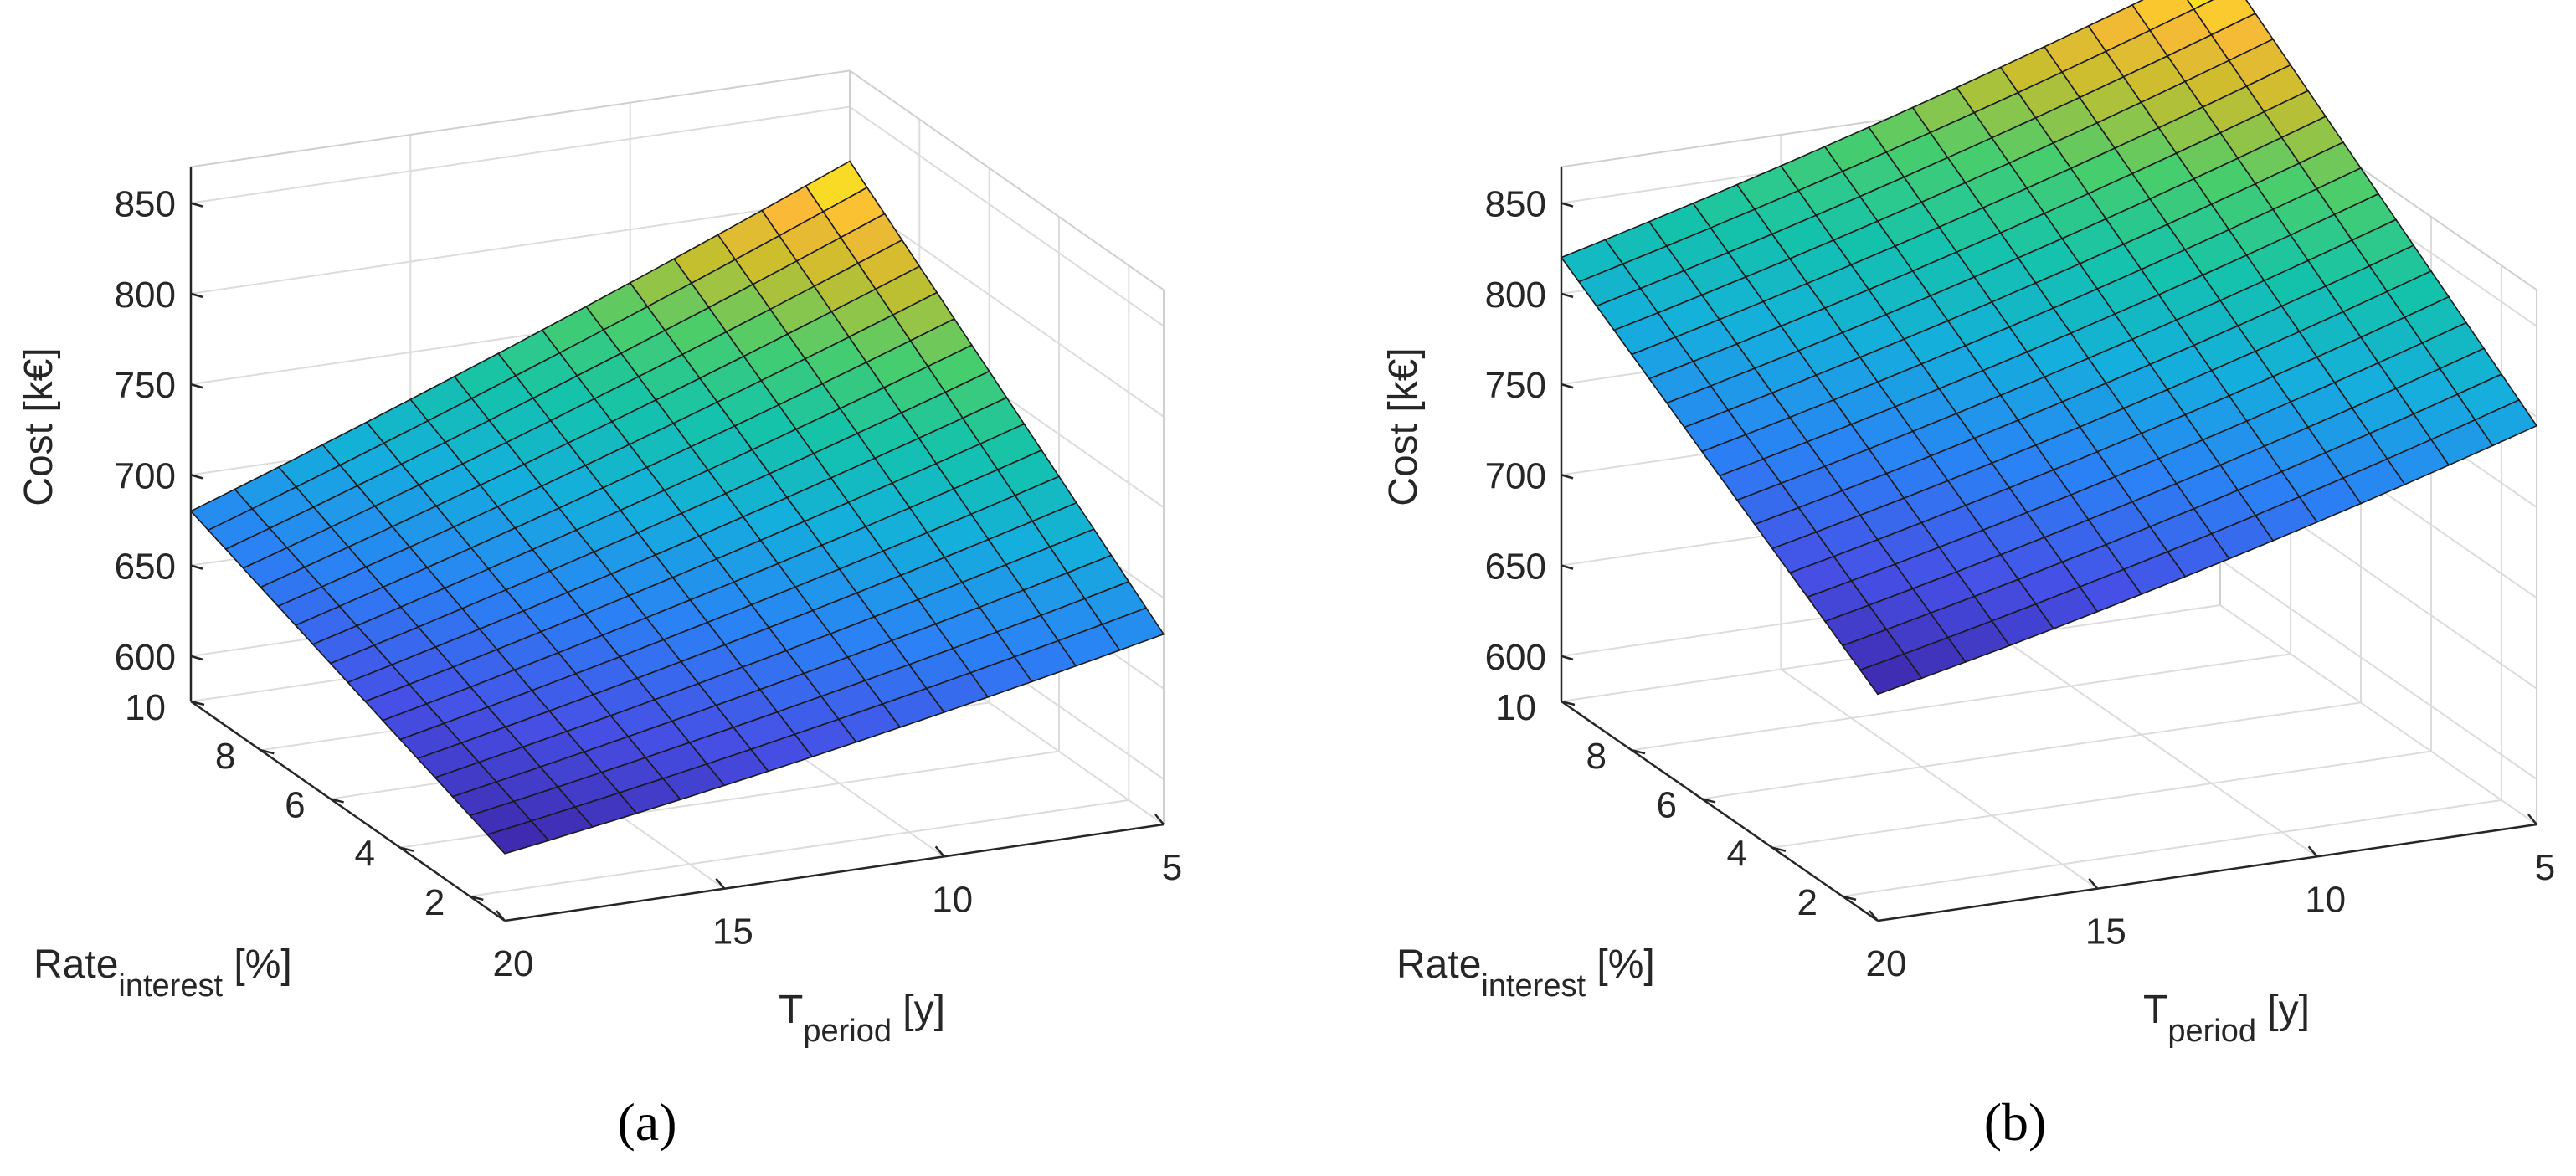 The width and height of the screenshot is (2576, 1176). Describe the element at coordinates (39, 426) in the screenshot. I see `panel-a-z-axis-label: Cost [k€]` at that location.